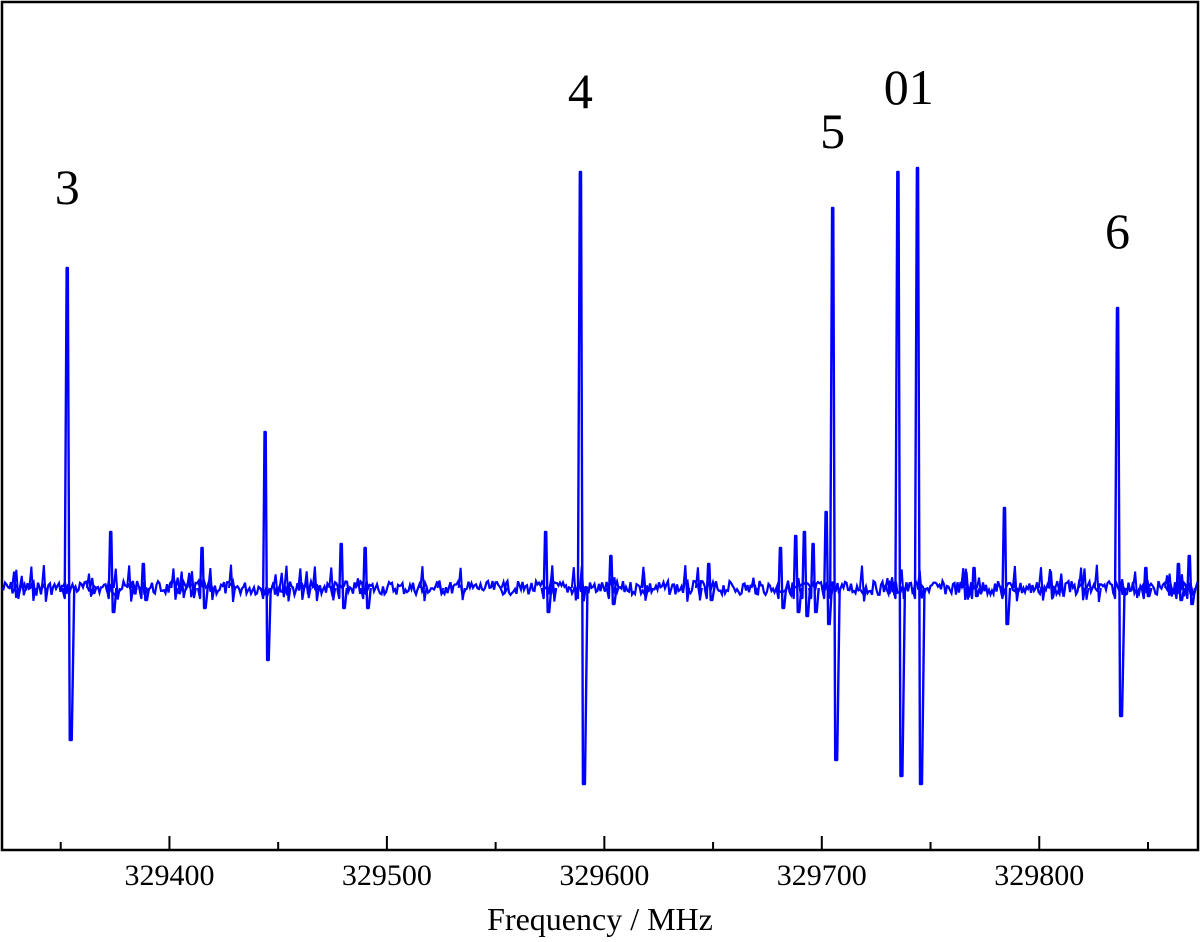  Describe the element at coordinates (1039, 875) in the screenshot. I see `x-tick-label: 329800` at that location.